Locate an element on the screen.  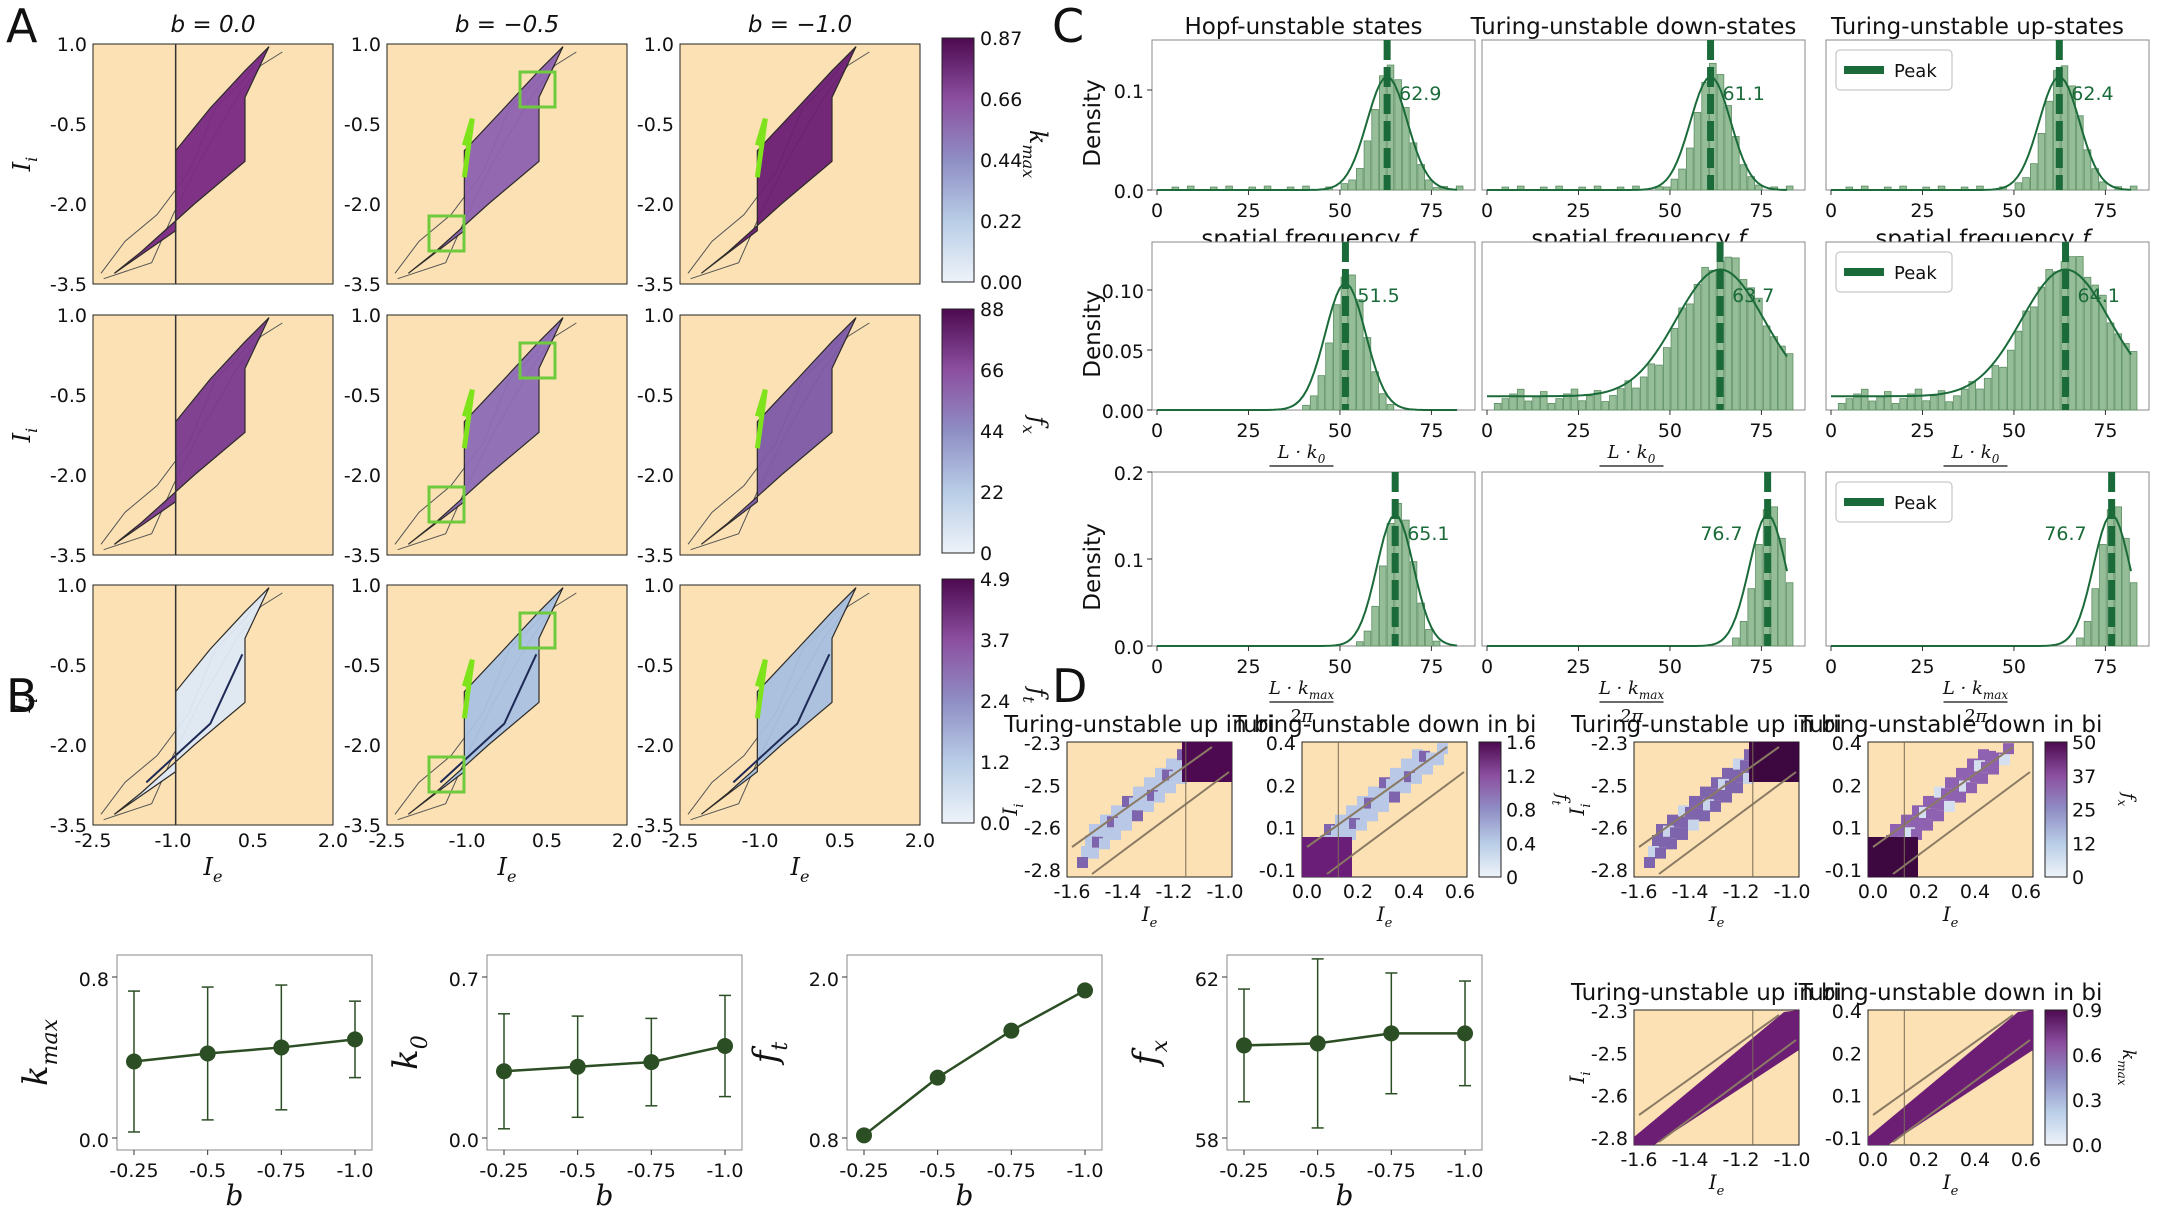
panel-a-col-title-0: b = 0.0 is located at coordinates (212, 25).